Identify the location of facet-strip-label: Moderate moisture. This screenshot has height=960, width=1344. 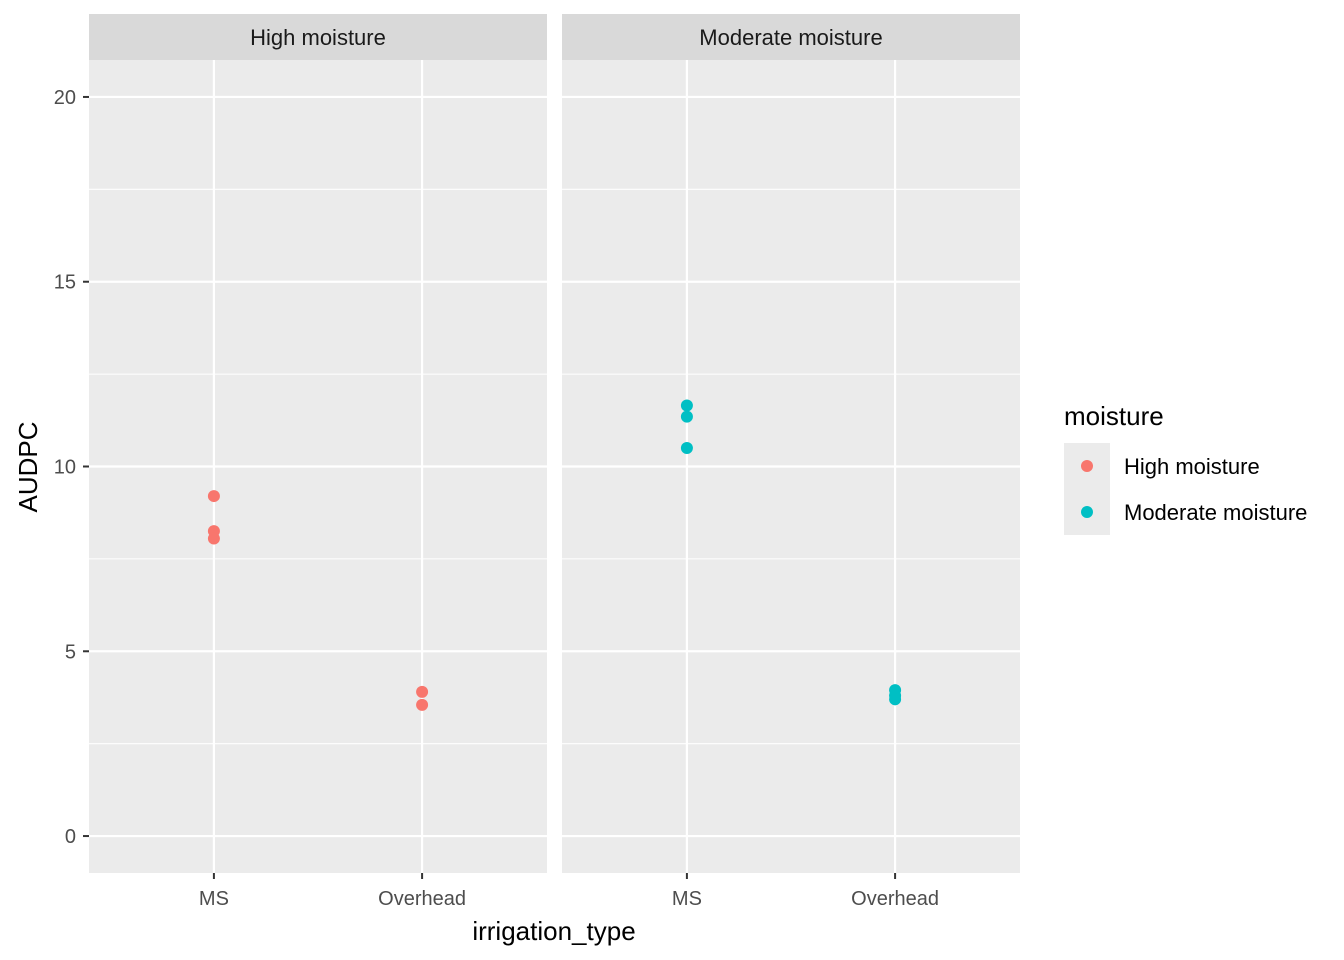
(790, 37).